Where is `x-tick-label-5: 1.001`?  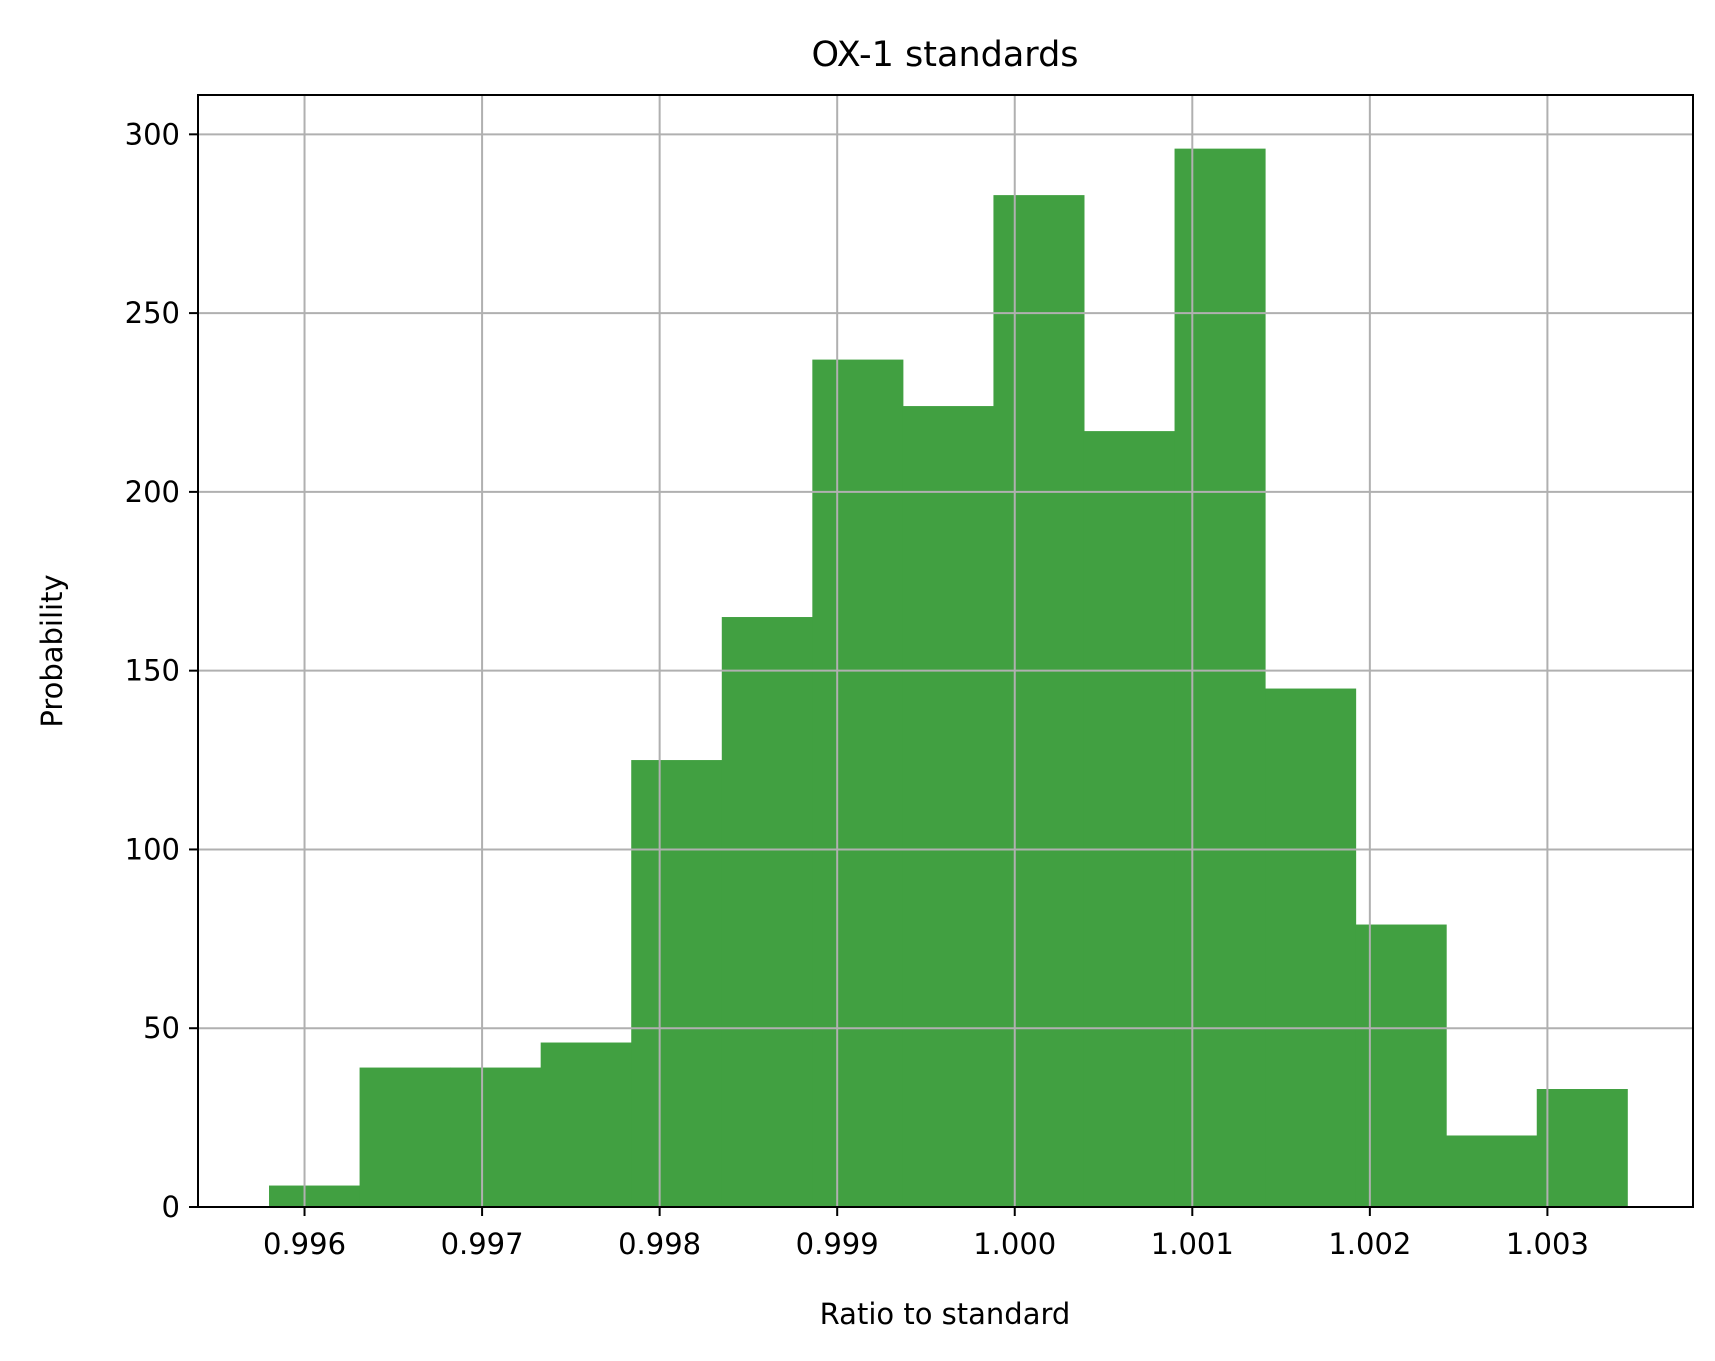 x-tick-label-5: 1.001 is located at coordinates (1192, 1244).